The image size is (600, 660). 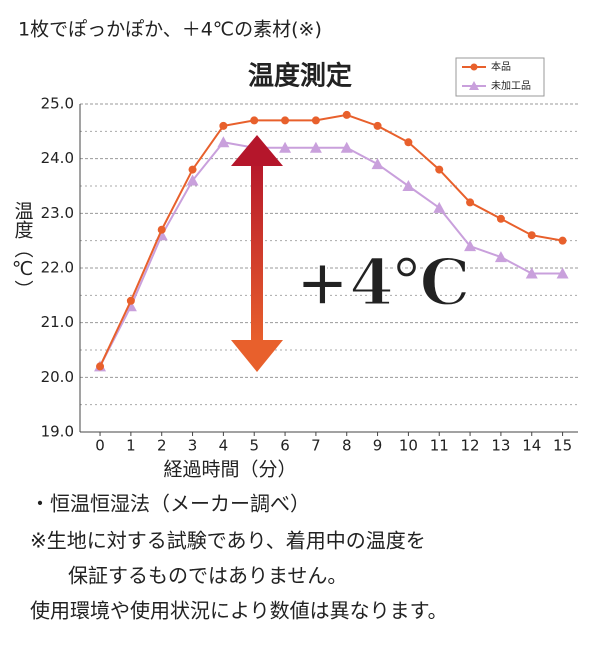 I want to click on y-tick-label: 25.0, so click(x=57, y=104).